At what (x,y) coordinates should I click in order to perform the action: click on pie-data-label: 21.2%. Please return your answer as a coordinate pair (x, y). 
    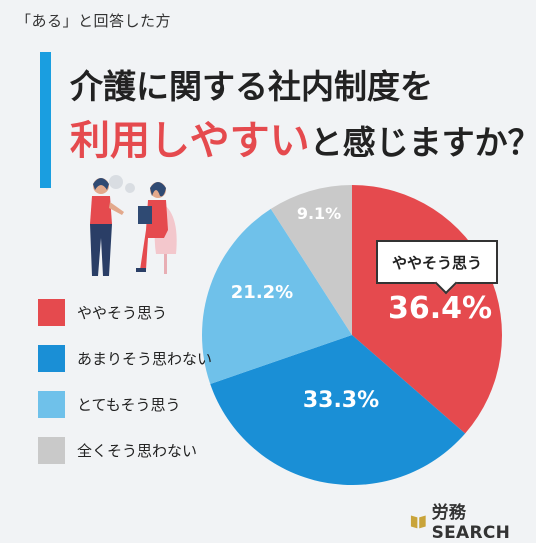
    Looking at the image, I should click on (262, 292).